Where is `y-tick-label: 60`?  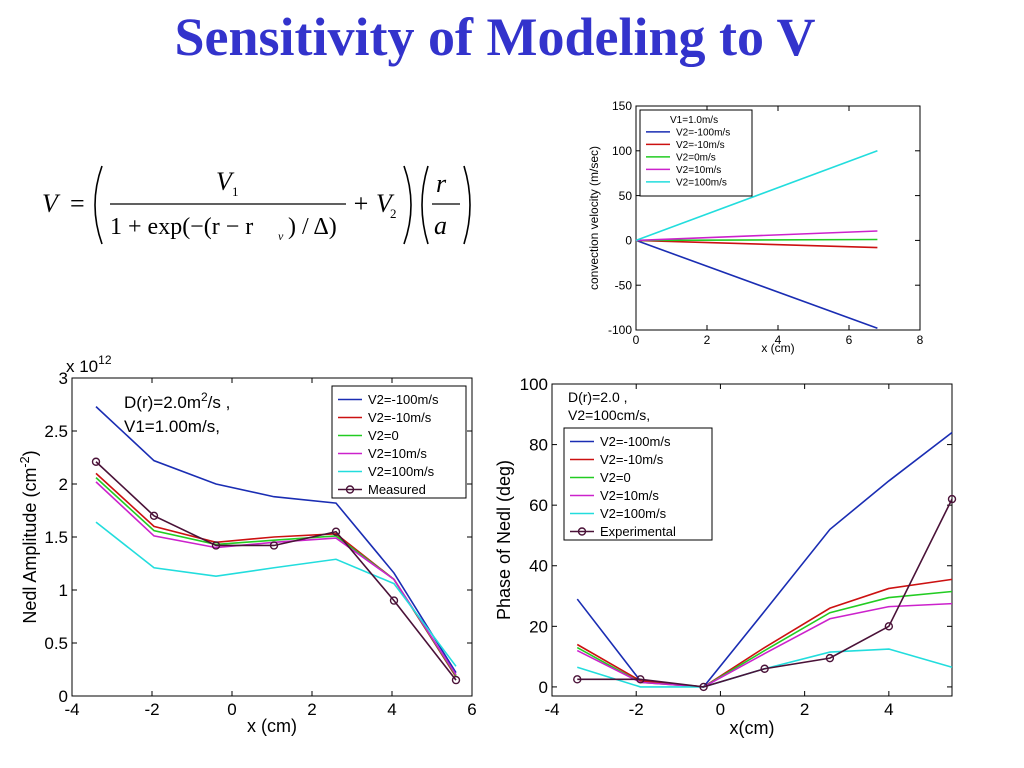 y-tick-label: 60 is located at coordinates (538, 505).